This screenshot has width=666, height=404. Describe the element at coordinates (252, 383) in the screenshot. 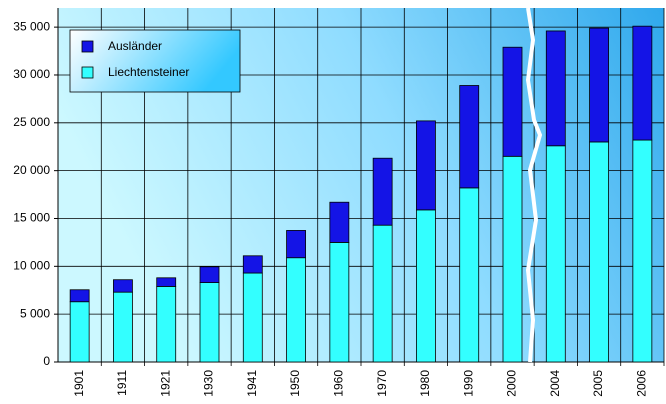

I see `x-tick-label: 1941` at that location.